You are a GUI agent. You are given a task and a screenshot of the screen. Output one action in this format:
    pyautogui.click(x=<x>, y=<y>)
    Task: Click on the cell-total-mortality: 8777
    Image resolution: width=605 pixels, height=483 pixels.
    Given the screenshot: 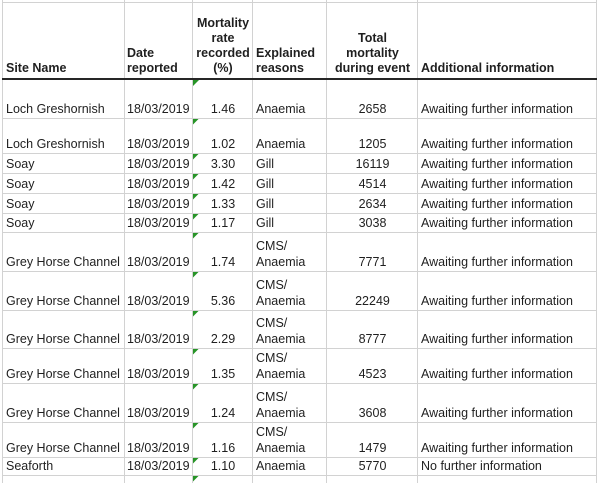 What is the action you would take?
    pyautogui.click(x=372, y=329)
    